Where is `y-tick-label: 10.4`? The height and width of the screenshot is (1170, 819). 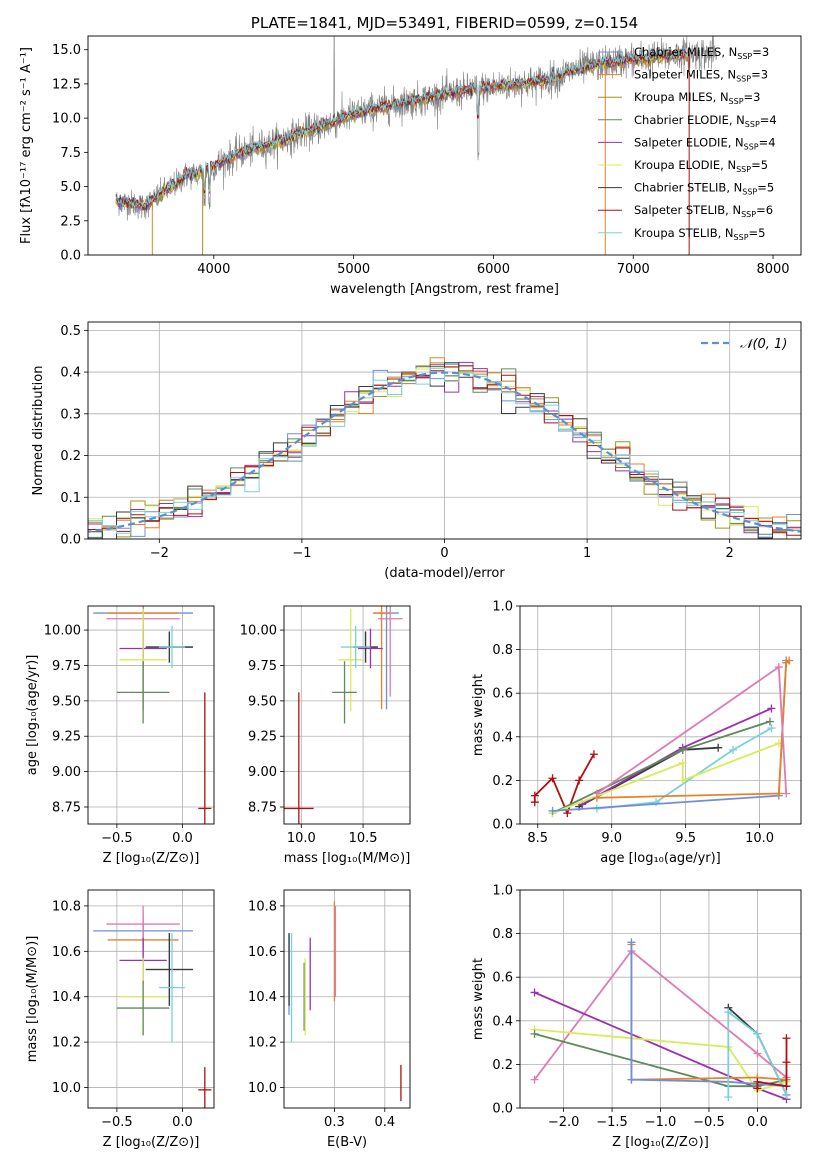
y-tick-label: 10.4 is located at coordinates (262, 997).